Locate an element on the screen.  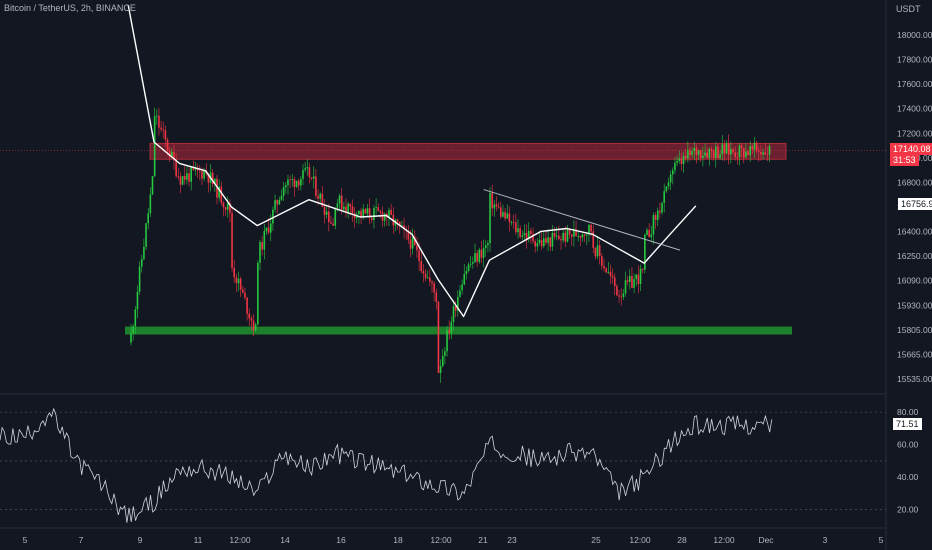
rsi-axis: 80.00 60.00 40.00 20.00 is located at coordinates (908, 461).